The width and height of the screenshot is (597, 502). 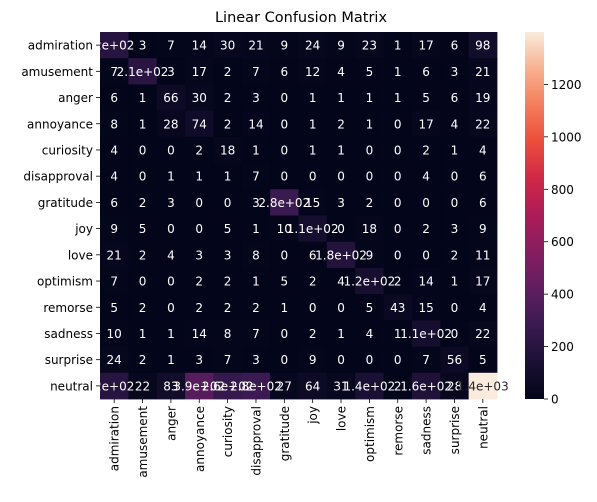 I want to click on colorbar: 0 200 400 600 800 1000 1200, so click(x=553, y=219).